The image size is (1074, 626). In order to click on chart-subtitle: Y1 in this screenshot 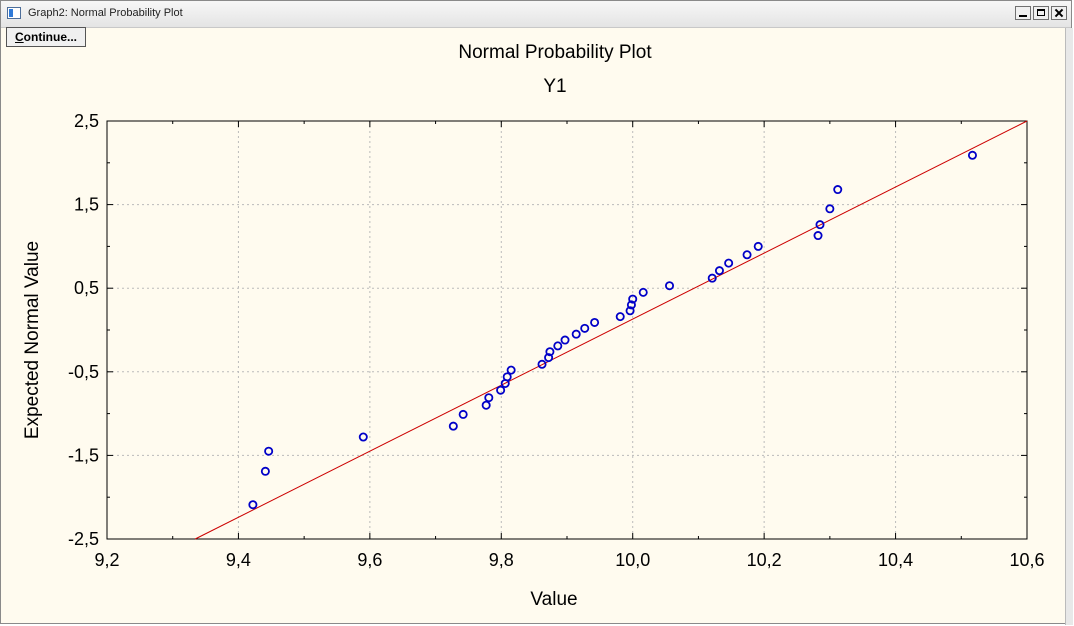, I will do `click(554, 86)`.